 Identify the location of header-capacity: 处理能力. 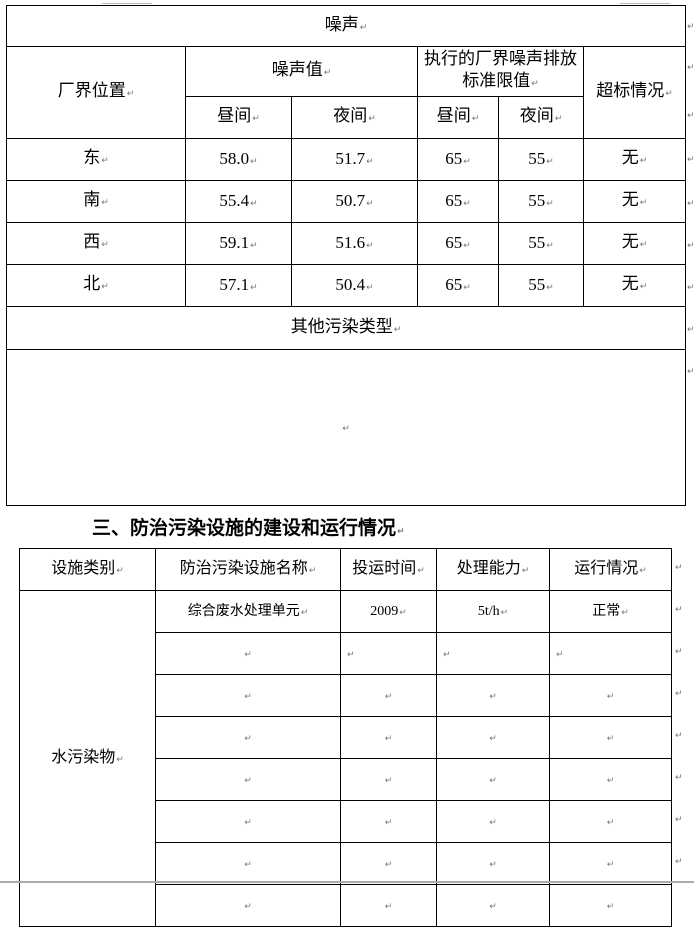
(493, 569).